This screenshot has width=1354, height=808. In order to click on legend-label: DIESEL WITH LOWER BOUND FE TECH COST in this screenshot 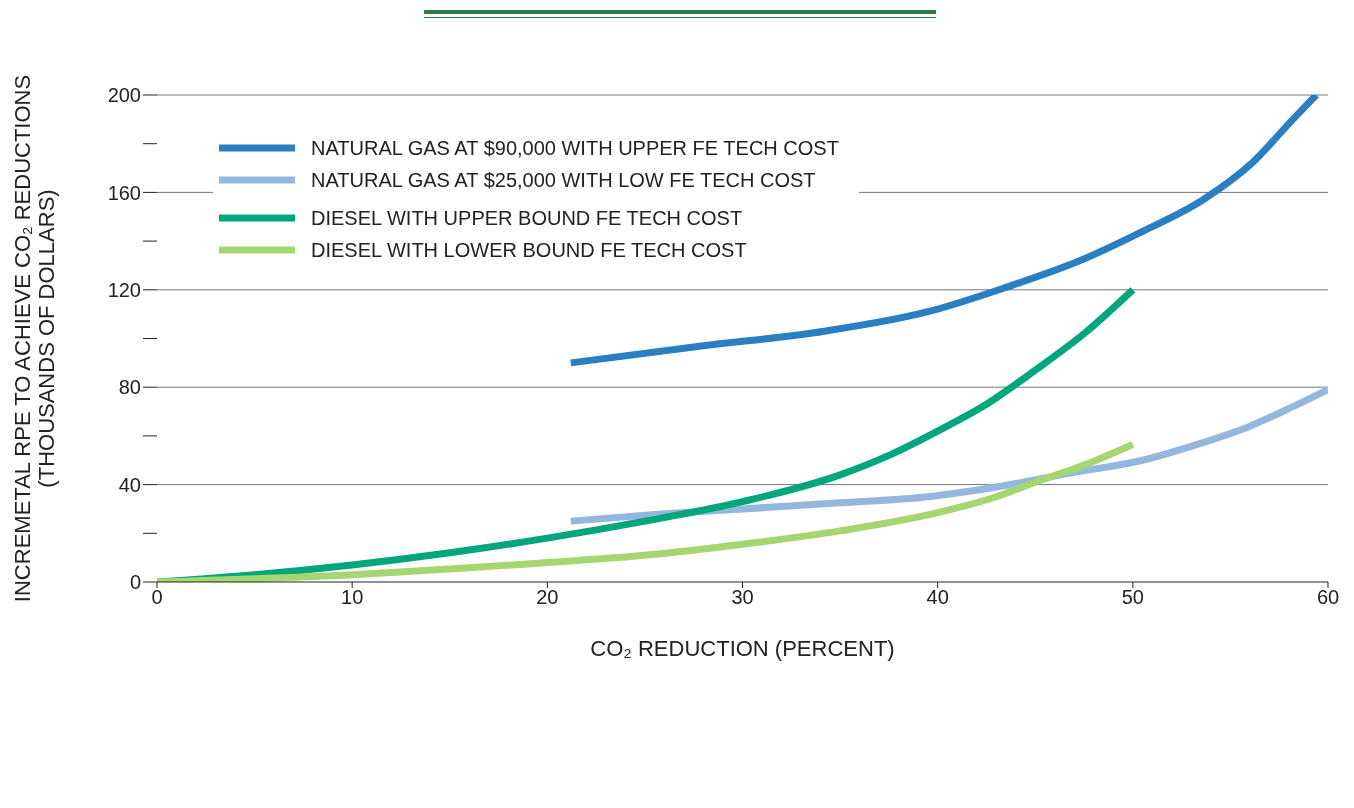, I will do `click(529, 250)`.